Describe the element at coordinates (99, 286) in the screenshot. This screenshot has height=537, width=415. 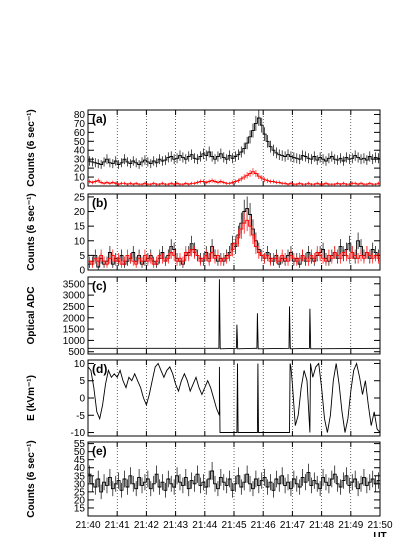
I see `panel-label: (c)` at that location.